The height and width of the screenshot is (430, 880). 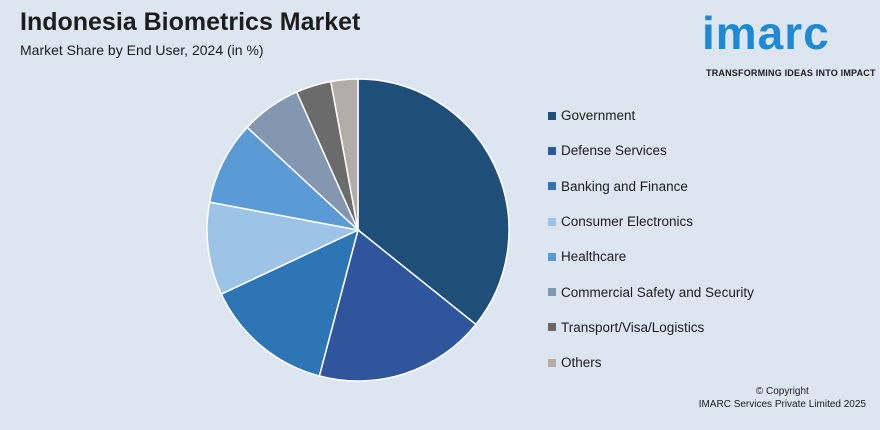 I want to click on legend-item: Commercial Safety and Security, so click(x=651, y=291).